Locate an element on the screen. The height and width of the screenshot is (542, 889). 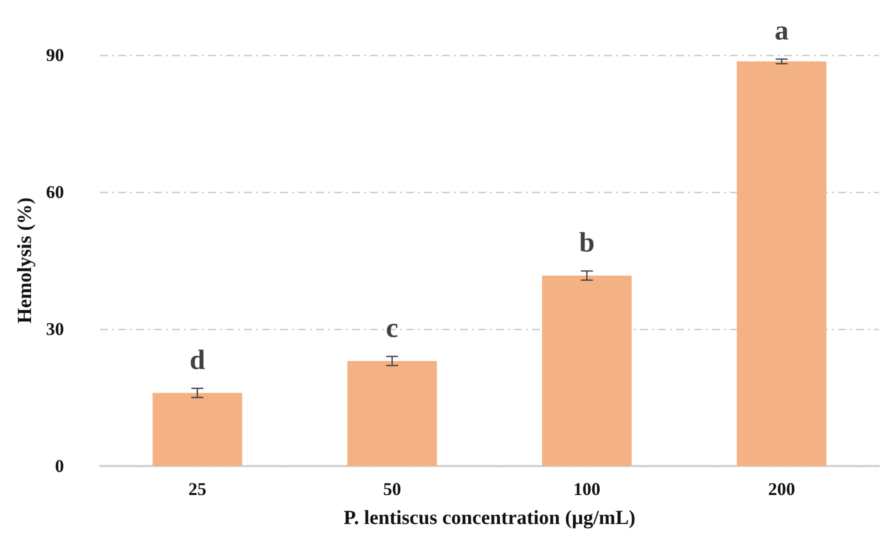
annotation: c is located at coordinates (392, 328).